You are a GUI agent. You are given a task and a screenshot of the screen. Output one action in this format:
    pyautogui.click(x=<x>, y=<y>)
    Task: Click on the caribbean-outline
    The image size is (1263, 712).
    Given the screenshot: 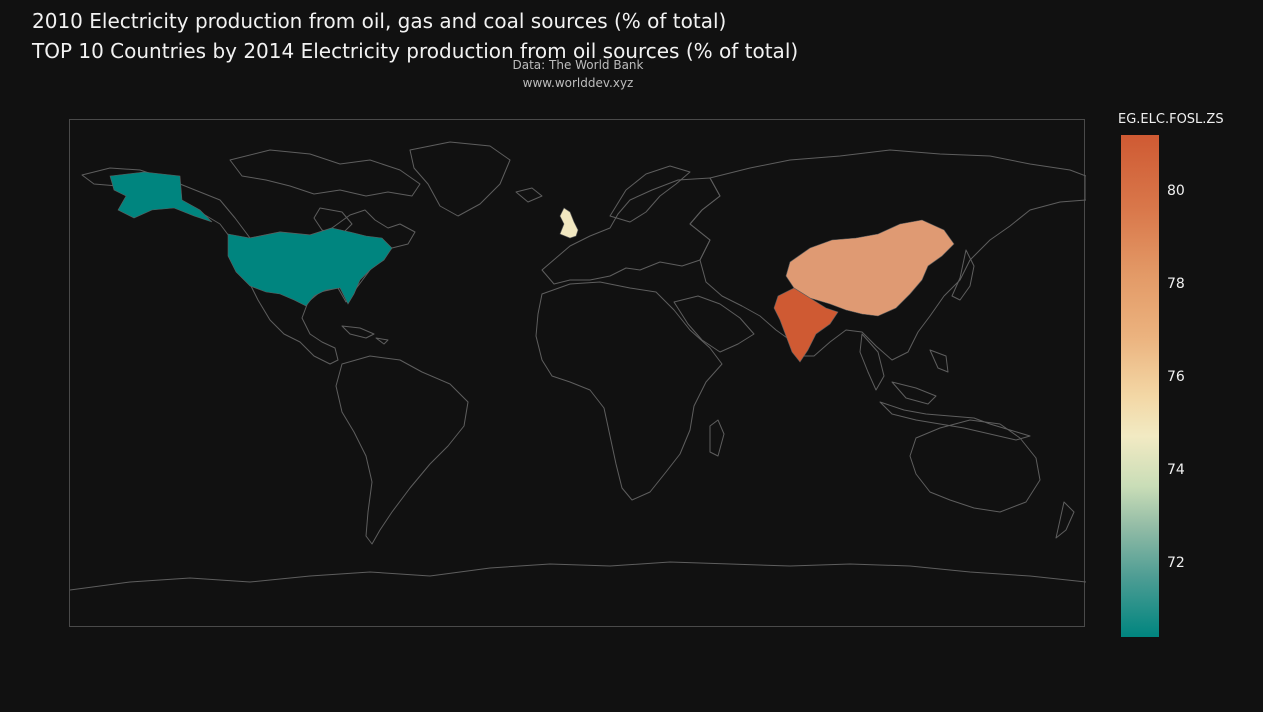 What is the action you would take?
    pyautogui.click(x=365, y=335)
    